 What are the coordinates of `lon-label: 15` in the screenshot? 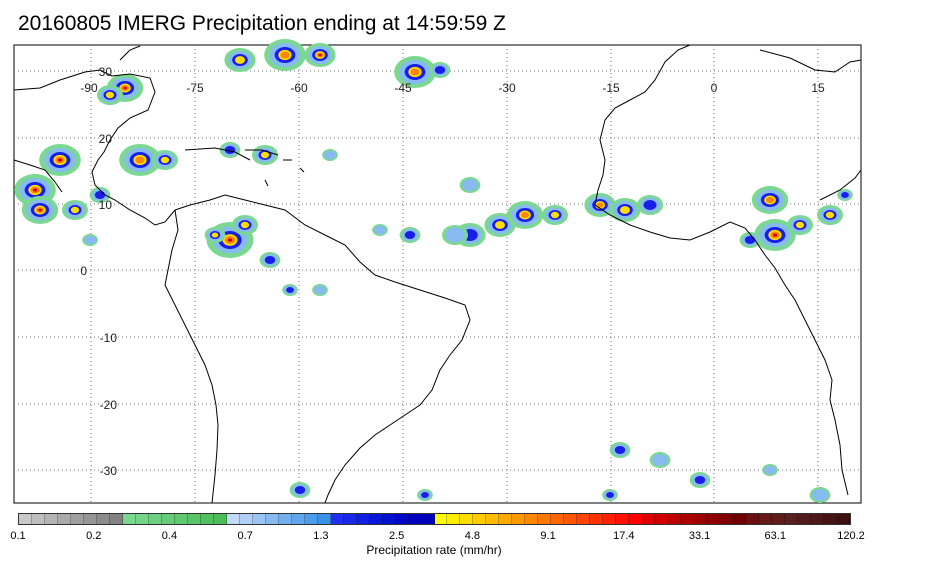 It's located at (818, 88).